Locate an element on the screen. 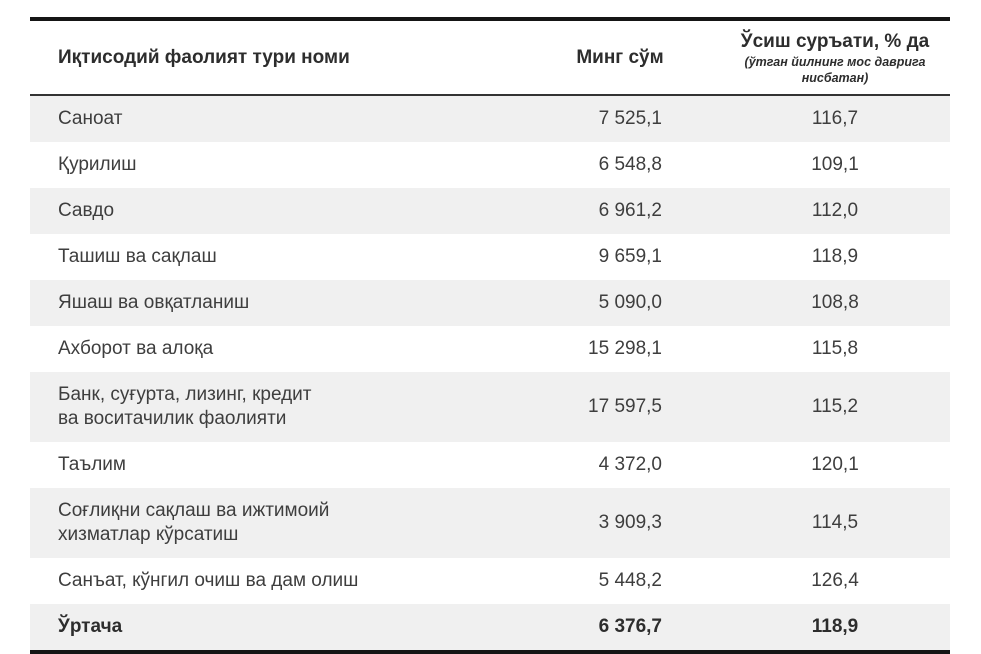  growth-value: 114,5 is located at coordinates (835, 522).